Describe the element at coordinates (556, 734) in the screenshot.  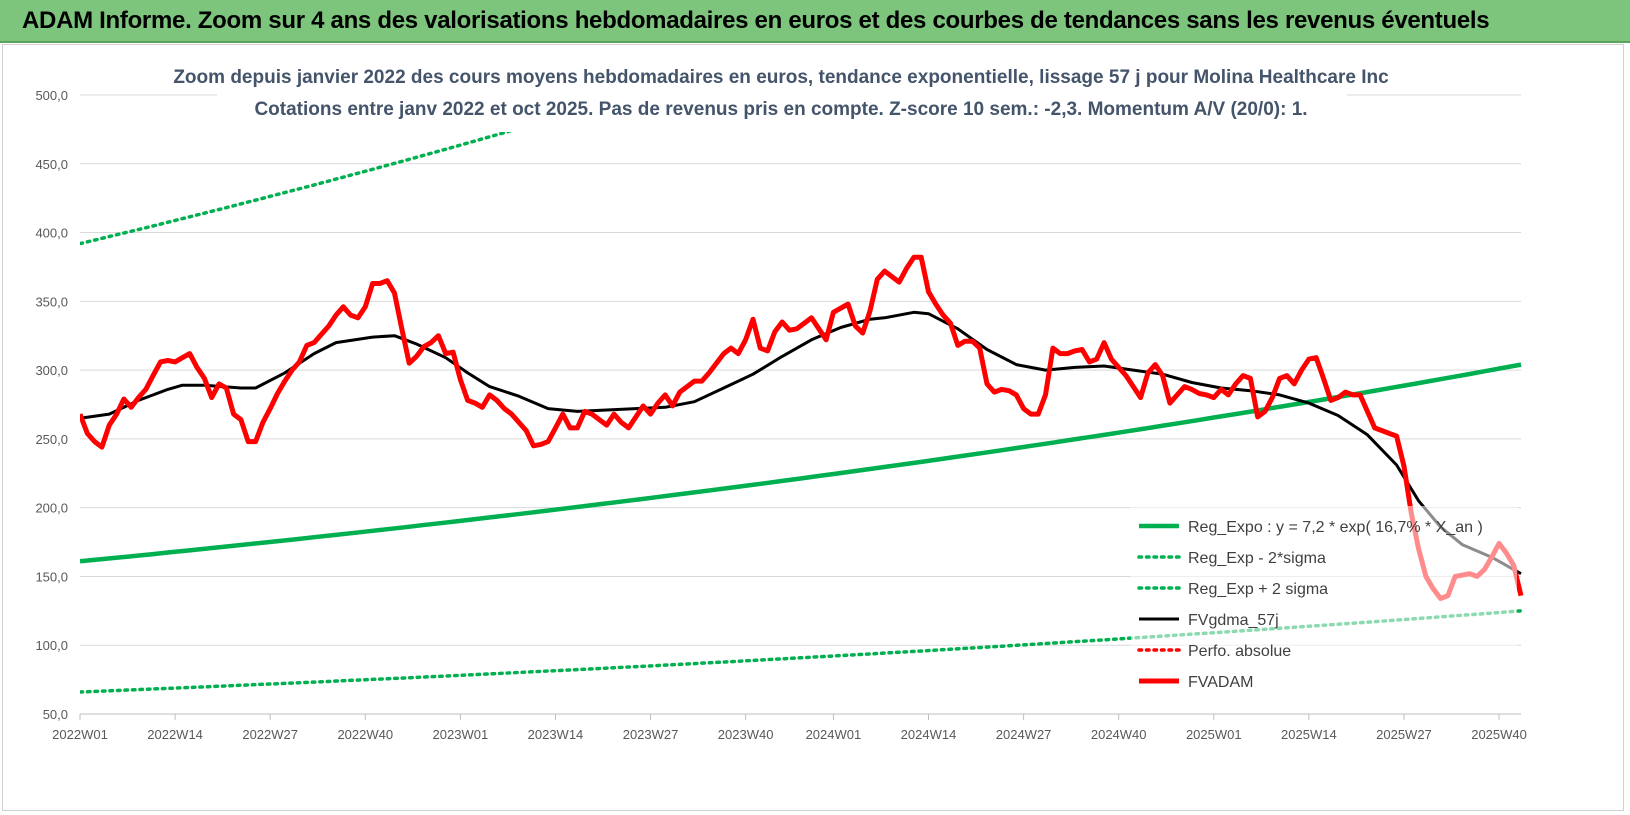
I see `x-tick-label: 2023W14` at that location.